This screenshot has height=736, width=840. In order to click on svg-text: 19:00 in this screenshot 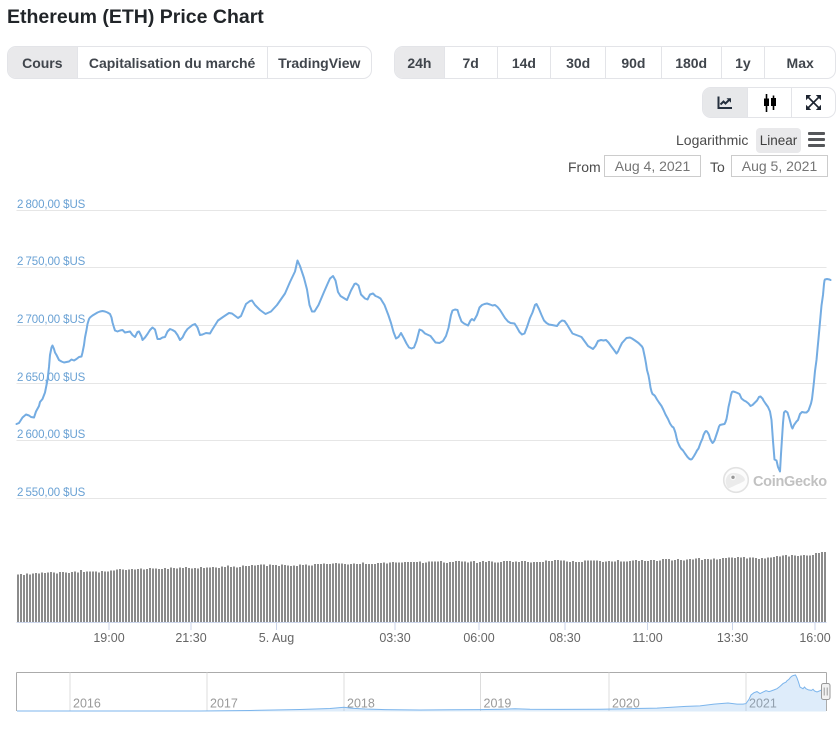, I will do `click(108, 638)`.